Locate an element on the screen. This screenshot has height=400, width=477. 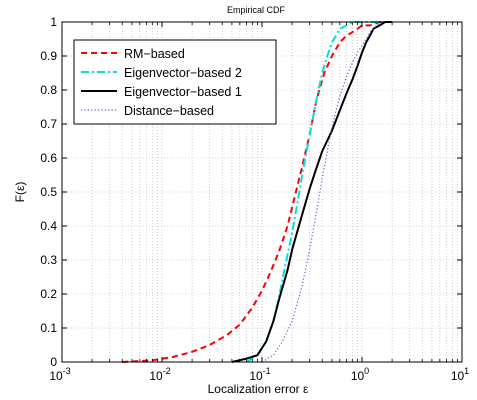
y-tick-label: 0 is located at coordinates (53, 362).